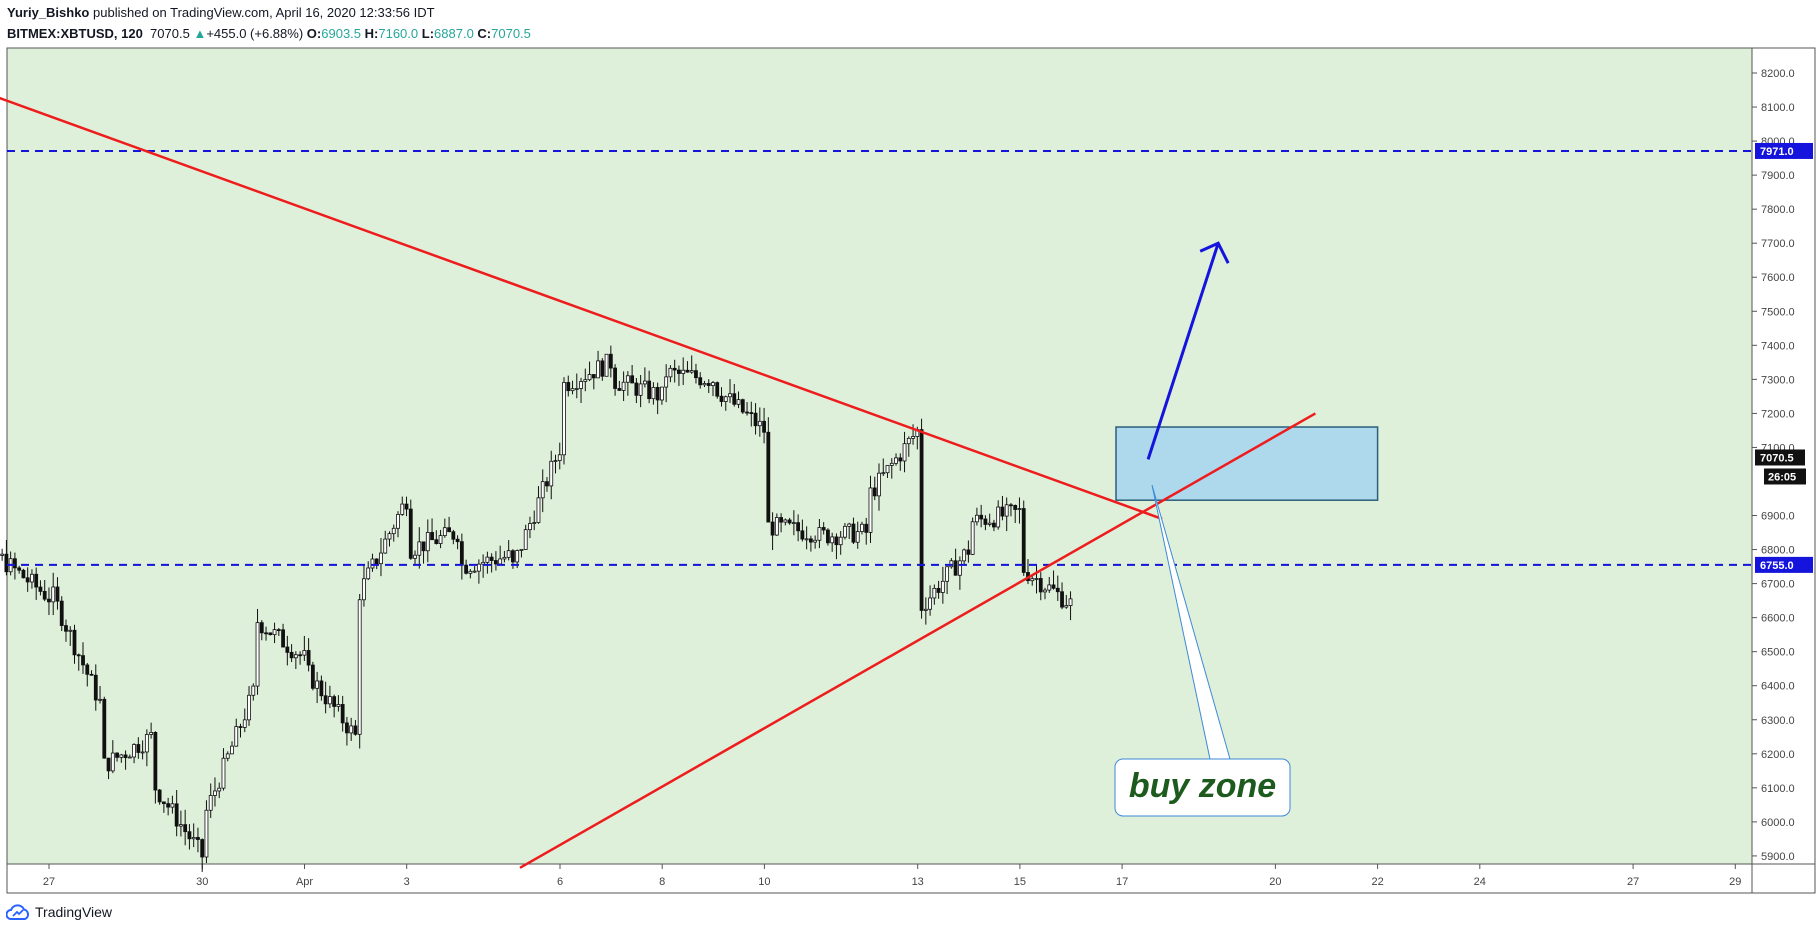 This screenshot has height=935, width=1817. Describe the element at coordinates (341, 33) in the screenshot. I see `open-value: 6903.5` at that location.